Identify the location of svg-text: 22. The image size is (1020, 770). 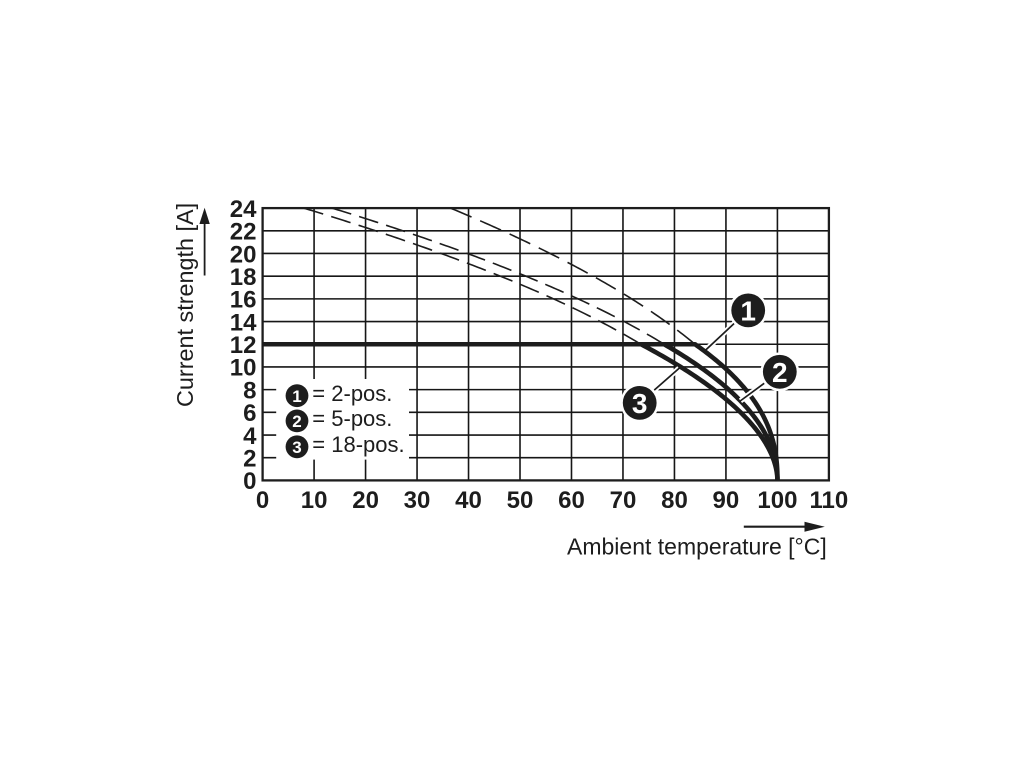
(243, 232).